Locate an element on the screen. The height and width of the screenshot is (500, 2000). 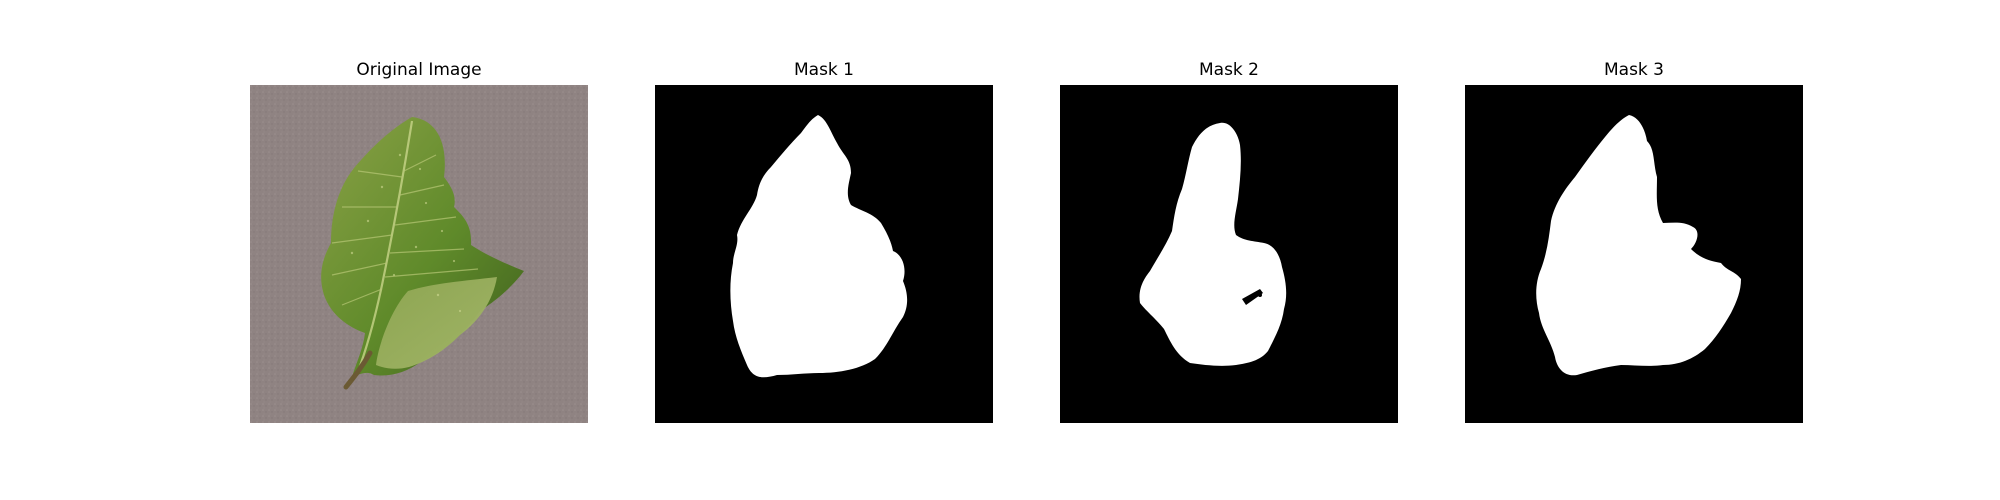
mask-3-image is located at coordinates (1634, 254).